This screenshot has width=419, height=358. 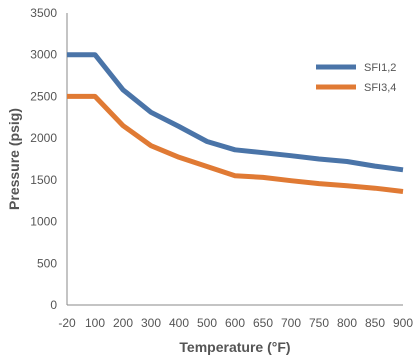 What do you see at coordinates (43, 96) in the screenshot?
I see `y-tick-label: 2500` at bounding box center [43, 96].